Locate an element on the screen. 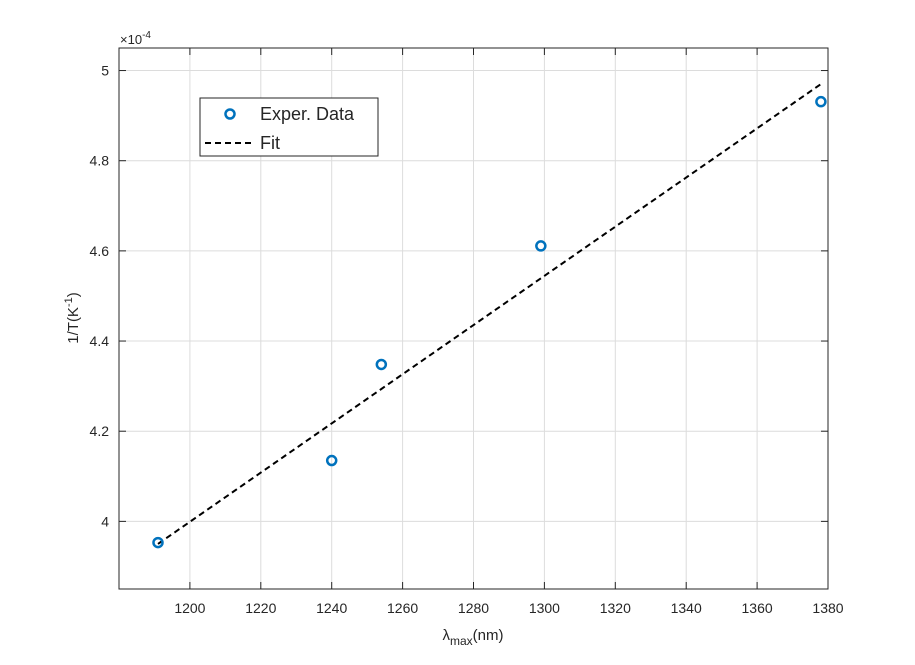  x-tick-label: 1360 is located at coordinates (757, 608).